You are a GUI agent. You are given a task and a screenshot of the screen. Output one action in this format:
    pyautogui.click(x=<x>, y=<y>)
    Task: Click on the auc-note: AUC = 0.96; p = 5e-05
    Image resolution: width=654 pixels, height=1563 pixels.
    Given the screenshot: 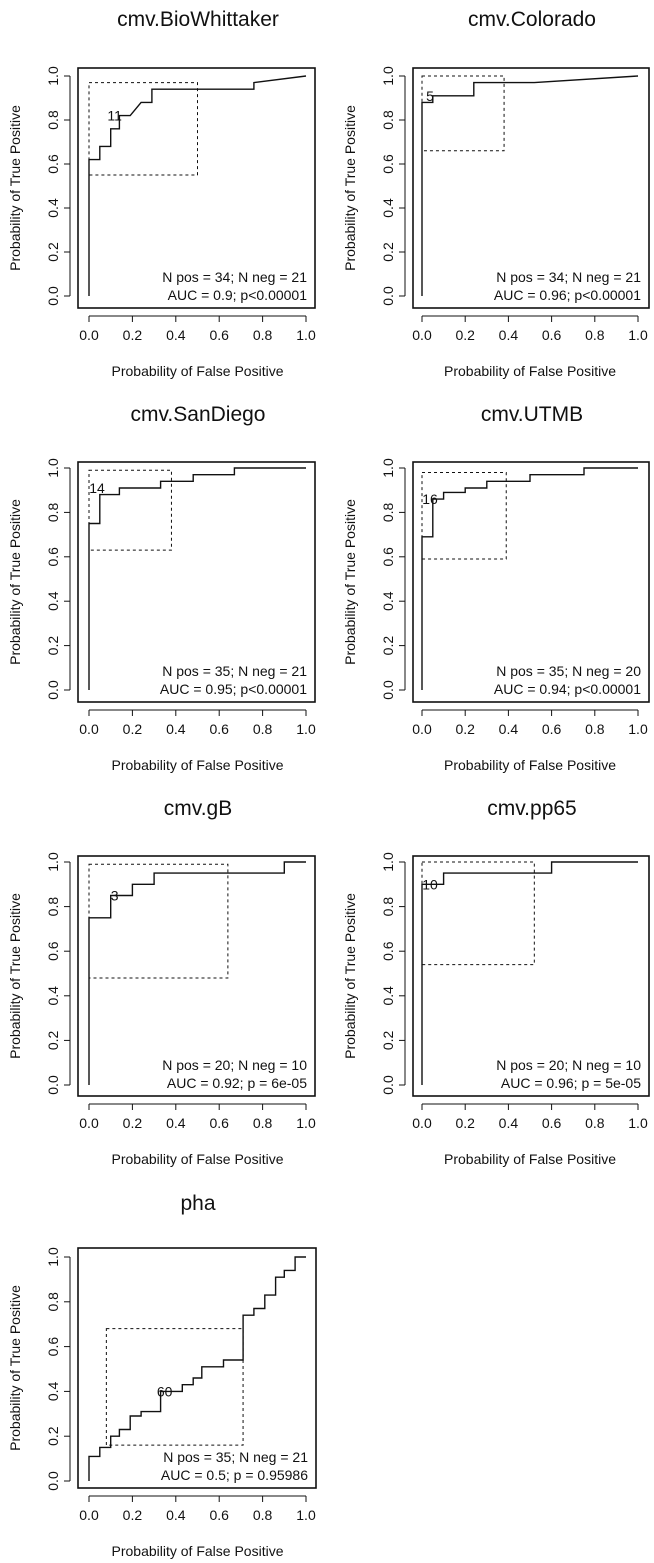 What is the action you would take?
    pyautogui.click(x=571, y=1083)
    